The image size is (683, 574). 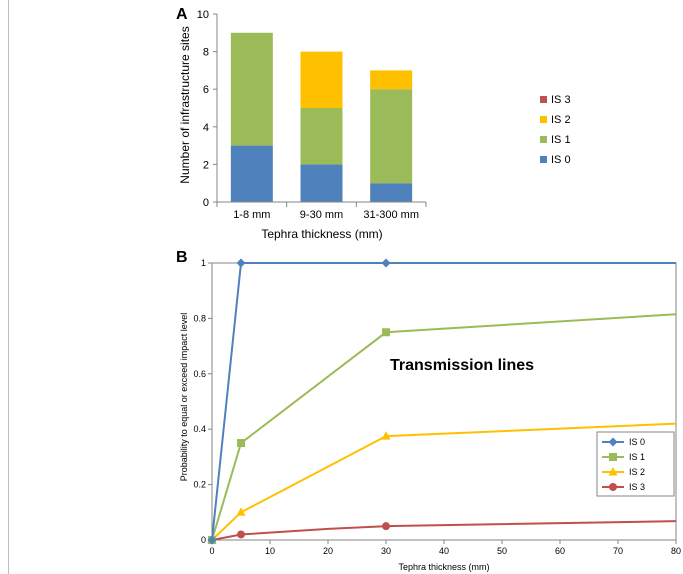 What do you see at coordinates (199, 429) in the screenshot?
I see `y-tick-label-0-4: 0.4` at bounding box center [199, 429].